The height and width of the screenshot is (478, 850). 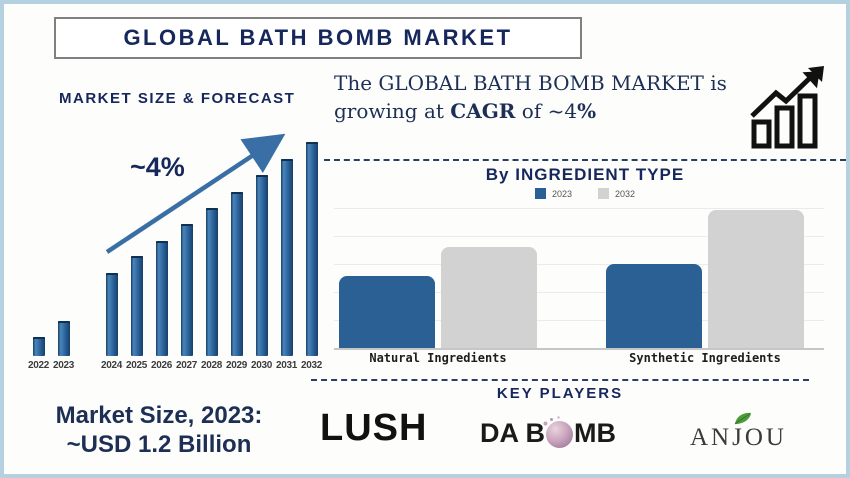 I want to click on intro-part: of ~4, so click(x=546, y=110).